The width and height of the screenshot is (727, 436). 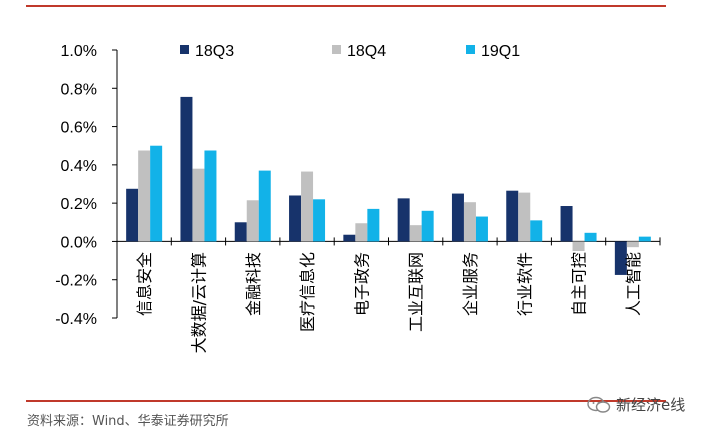 What do you see at coordinates (79, 204) in the screenshot?
I see `y-tick-label: 0.2%` at bounding box center [79, 204].